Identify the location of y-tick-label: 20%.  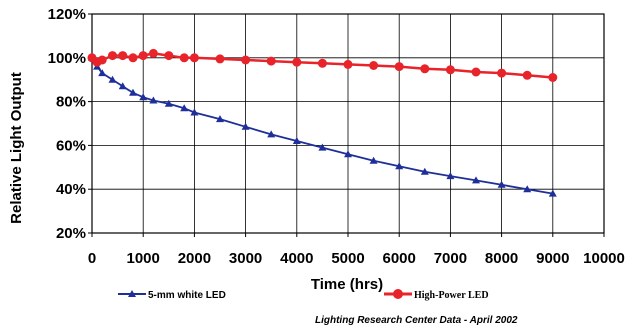
(71, 233).